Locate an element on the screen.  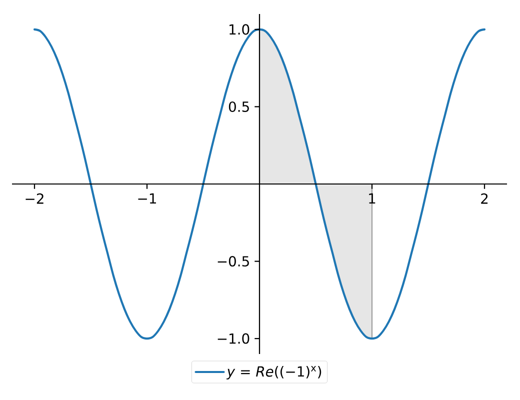
x-tick-label: 1 is located at coordinates (372, 198).